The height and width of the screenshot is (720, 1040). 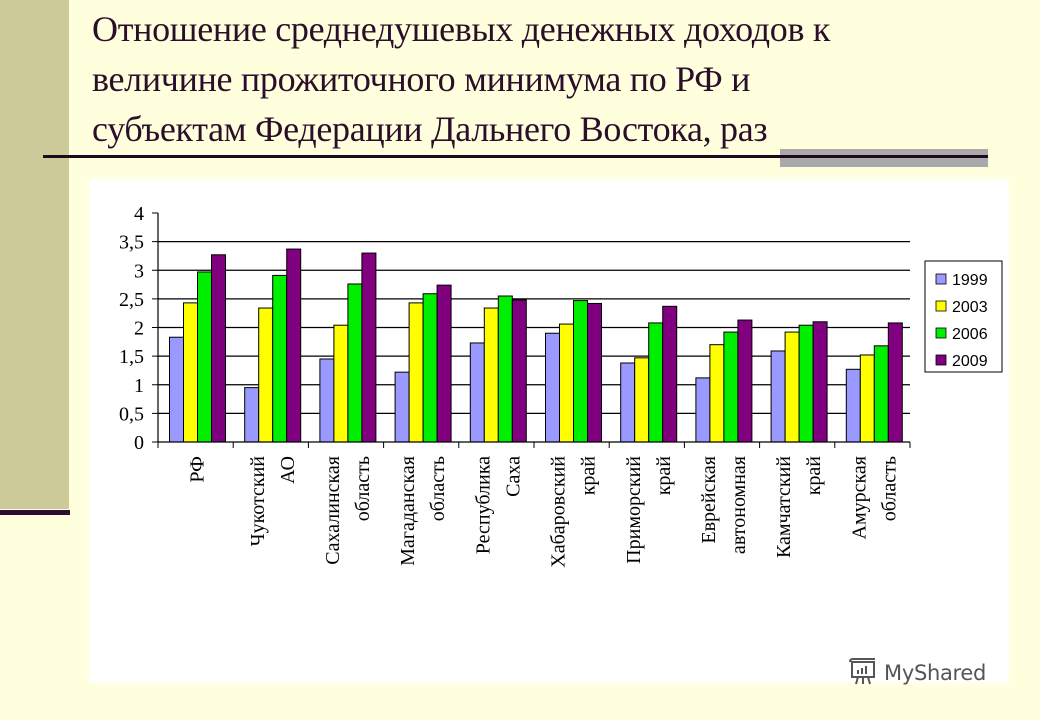 I want to click on title-underline, so click(x=515, y=156).